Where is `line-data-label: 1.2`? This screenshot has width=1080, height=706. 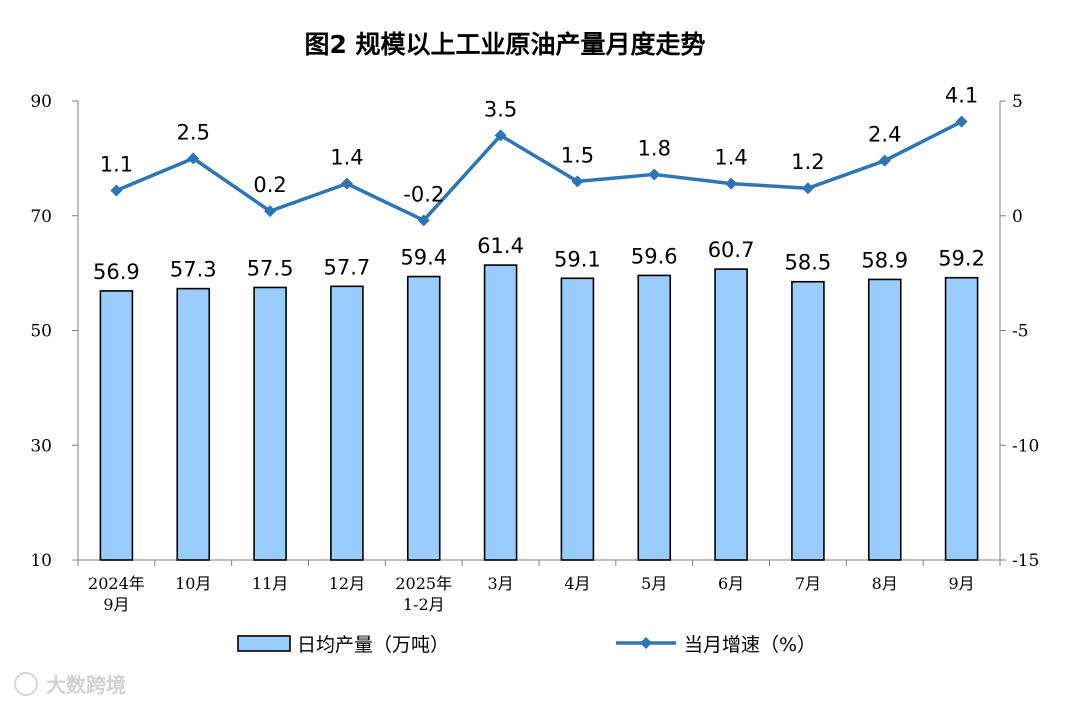
line-data-label: 1.2 is located at coordinates (807, 162).